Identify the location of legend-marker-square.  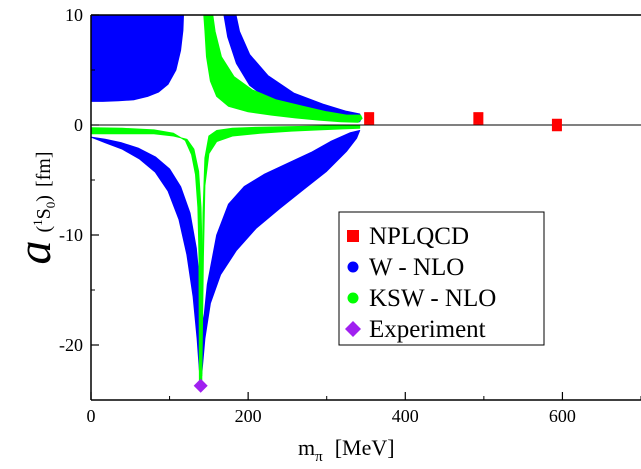
(353, 236).